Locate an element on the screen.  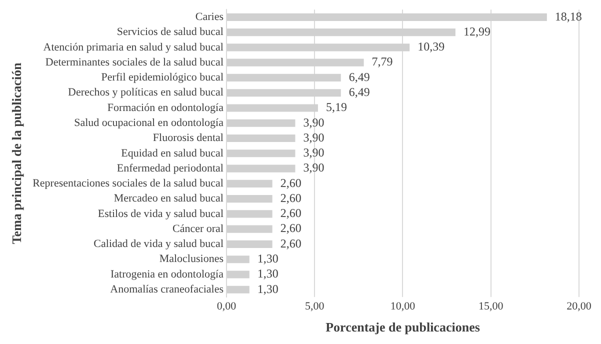
x-tick-label: 20,00 is located at coordinates (579, 306).